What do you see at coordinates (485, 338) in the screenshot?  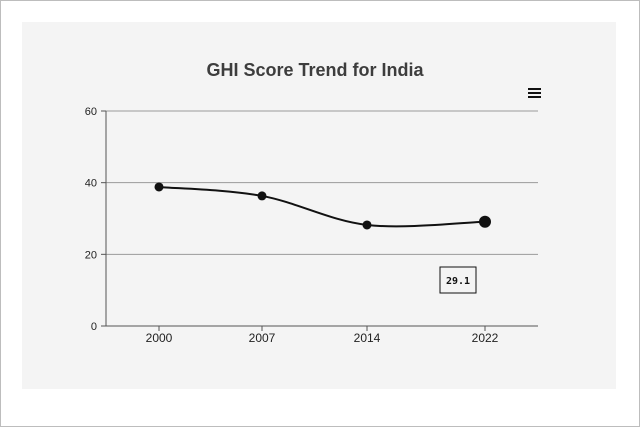 I see `x-tick-label: 2022` at bounding box center [485, 338].